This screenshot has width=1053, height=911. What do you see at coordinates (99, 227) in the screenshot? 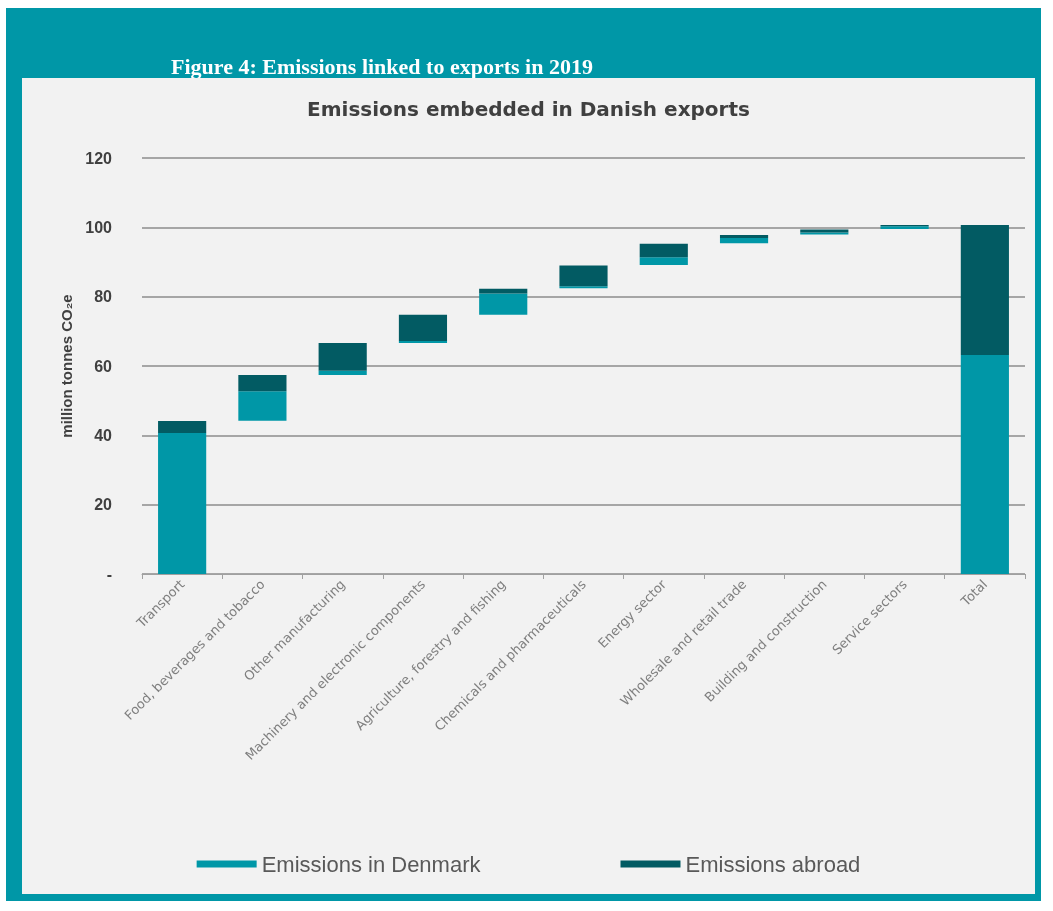
I see `y-tick-label: 100` at bounding box center [99, 227].